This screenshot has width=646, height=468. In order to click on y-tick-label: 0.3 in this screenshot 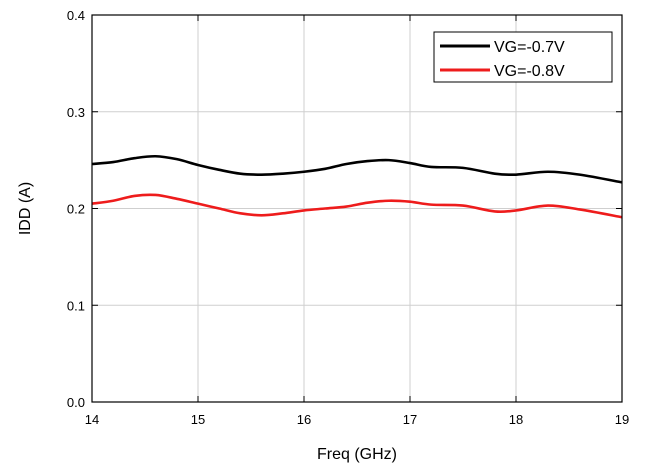, I will do `click(76, 112)`.